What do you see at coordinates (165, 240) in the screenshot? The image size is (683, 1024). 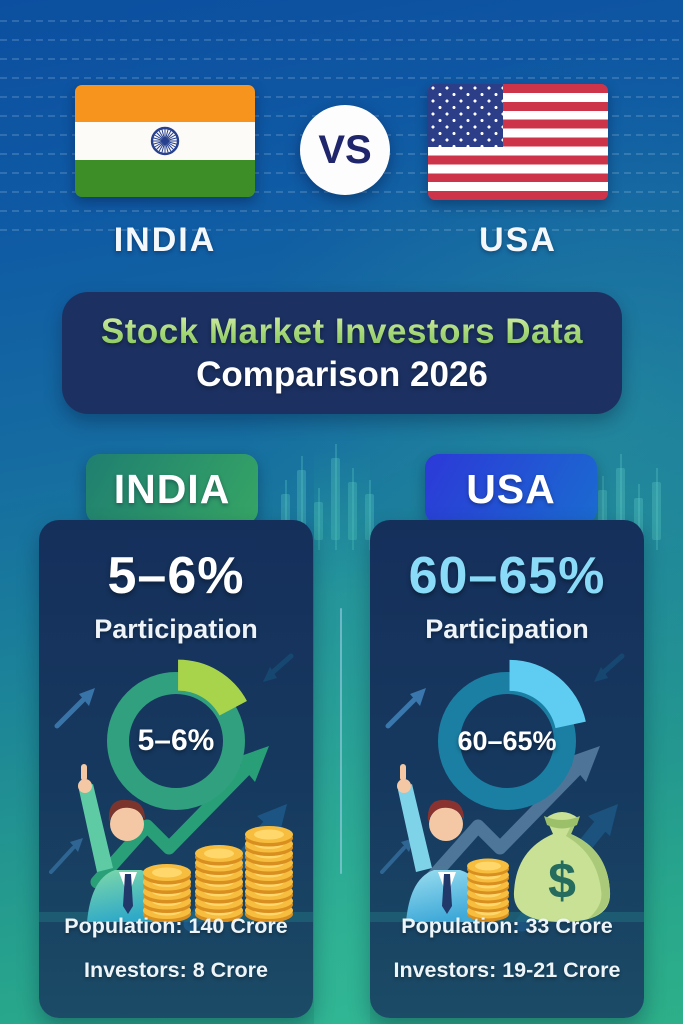 I see `india-header-label: INDIA` at bounding box center [165, 240].